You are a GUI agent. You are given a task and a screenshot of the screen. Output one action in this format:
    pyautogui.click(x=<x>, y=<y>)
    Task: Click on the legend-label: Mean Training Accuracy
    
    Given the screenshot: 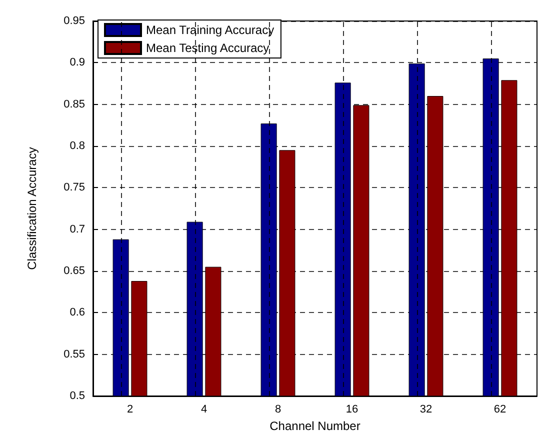 What is the action you would take?
    pyautogui.click(x=210, y=30)
    